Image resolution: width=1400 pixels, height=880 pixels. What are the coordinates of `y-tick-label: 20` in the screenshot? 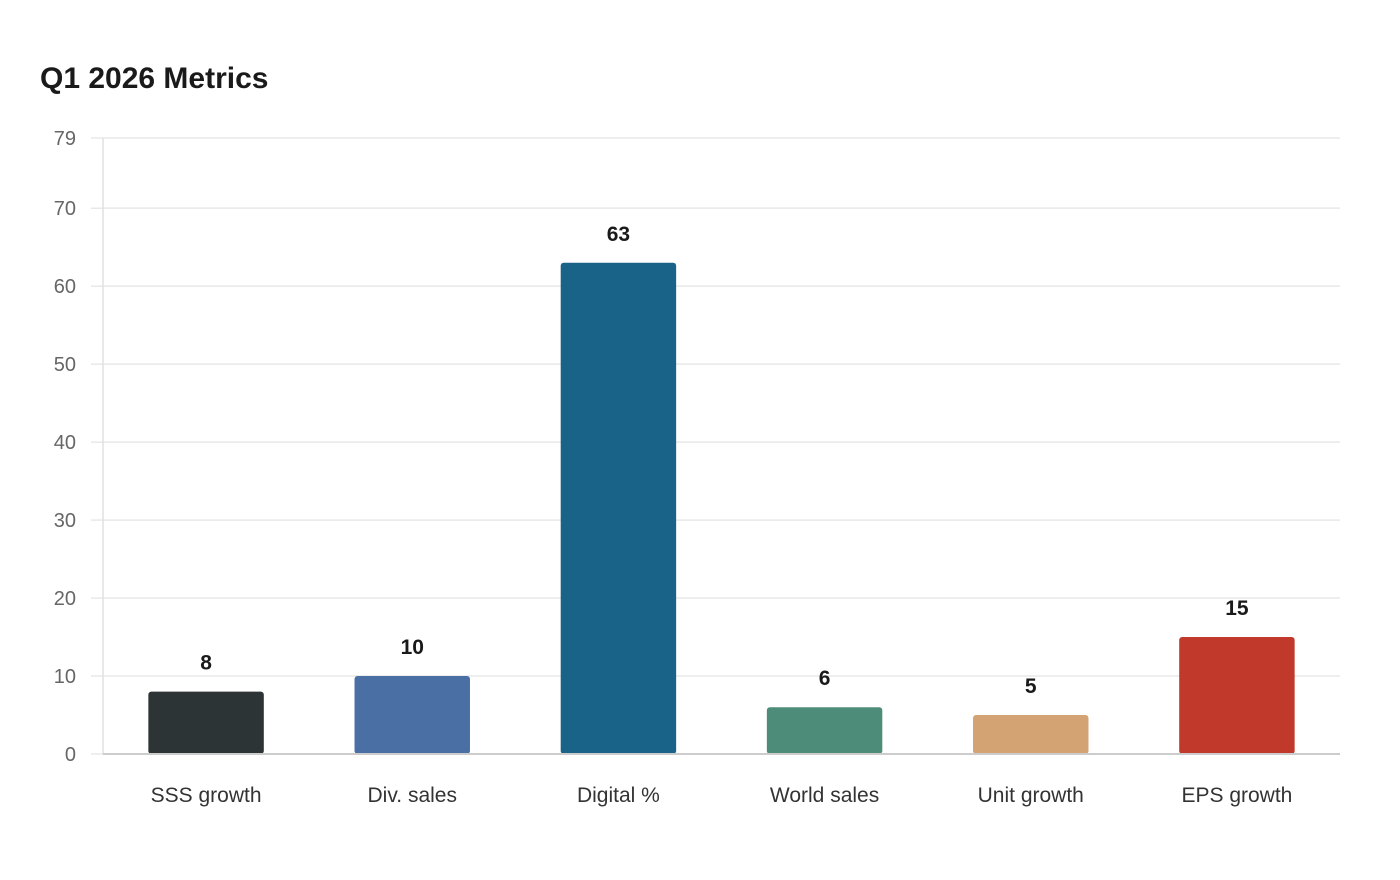 It's located at (65, 599).